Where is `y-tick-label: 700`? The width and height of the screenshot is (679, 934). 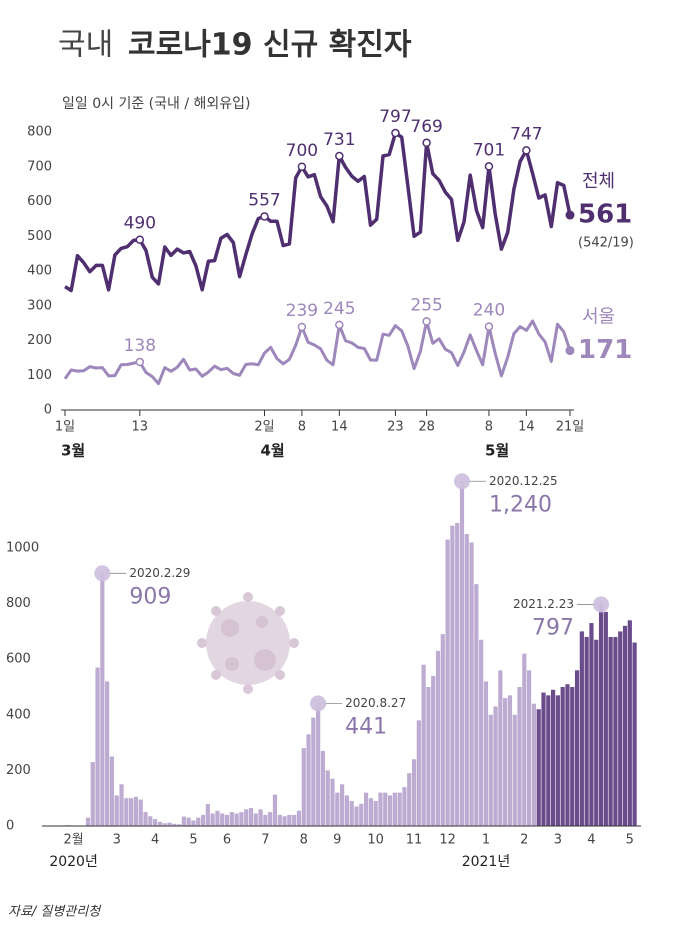 y-tick-label: 700 is located at coordinates (39, 166).